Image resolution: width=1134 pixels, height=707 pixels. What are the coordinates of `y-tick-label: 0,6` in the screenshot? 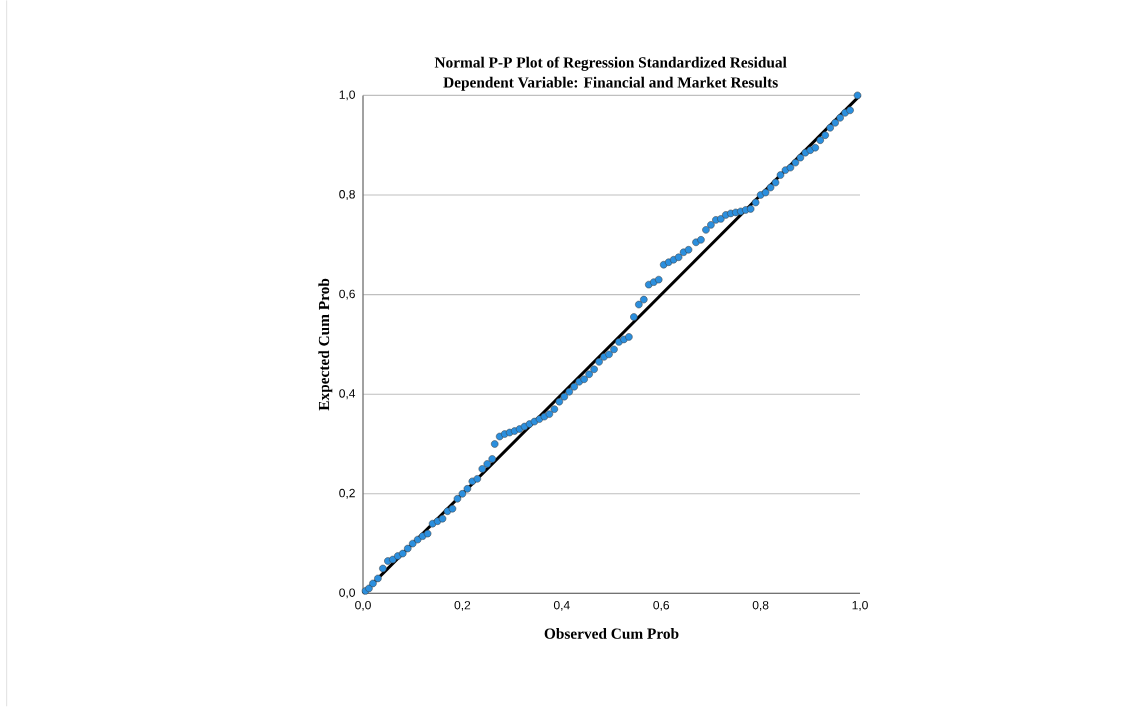 It's located at (347, 294).